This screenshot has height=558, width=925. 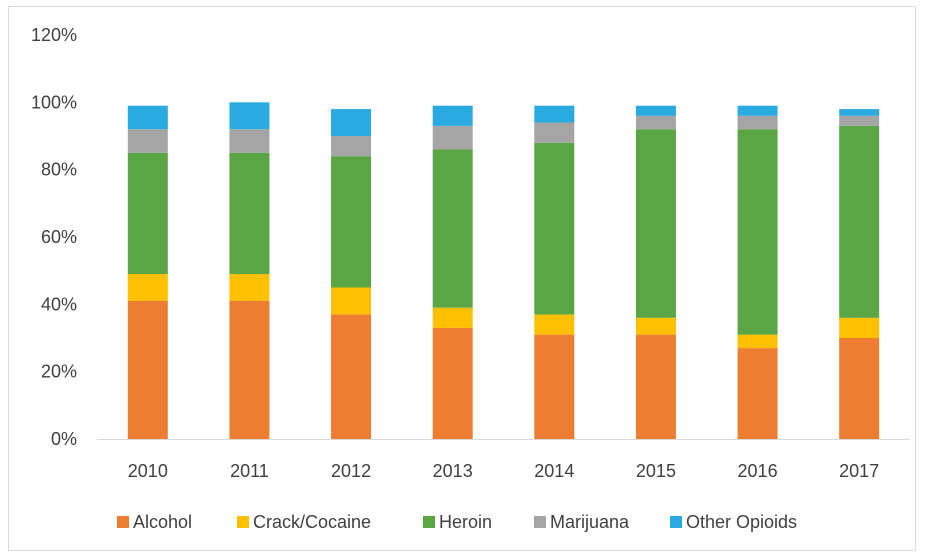 I want to click on bar-segment-alcohol-2013, so click(x=452, y=383).